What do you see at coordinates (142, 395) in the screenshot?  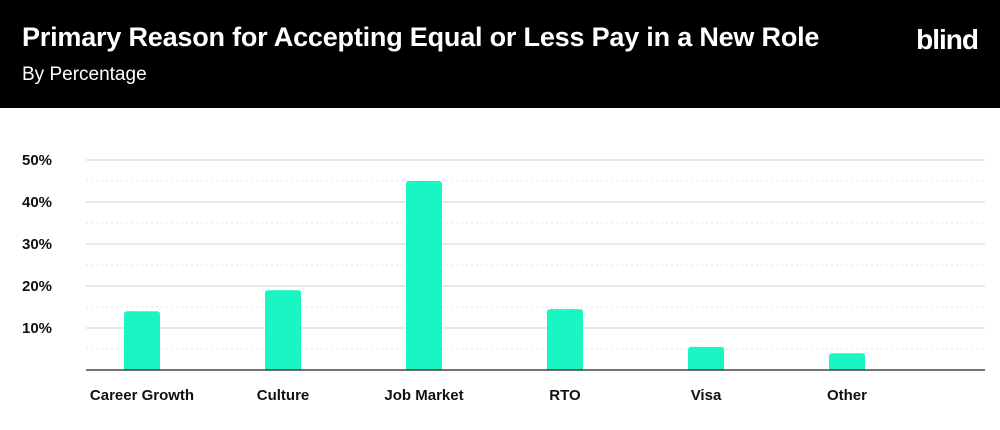 I see `x-tick-label: Career Growth` at bounding box center [142, 395].